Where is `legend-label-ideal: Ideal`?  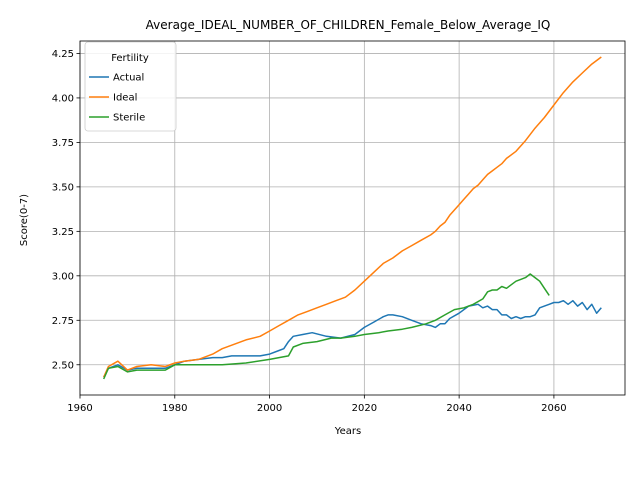
legend-label-ideal: Ideal is located at coordinates (125, 98).